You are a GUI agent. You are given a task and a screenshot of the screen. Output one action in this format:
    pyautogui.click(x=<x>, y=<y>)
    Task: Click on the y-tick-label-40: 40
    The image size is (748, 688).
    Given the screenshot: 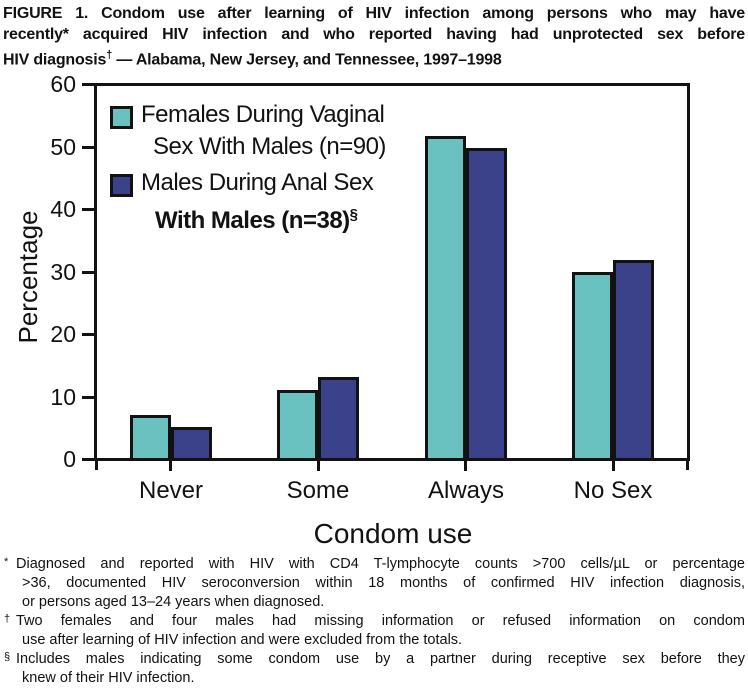 What is the action you would take?
    pyautogui.click(x=63, y=209)
    